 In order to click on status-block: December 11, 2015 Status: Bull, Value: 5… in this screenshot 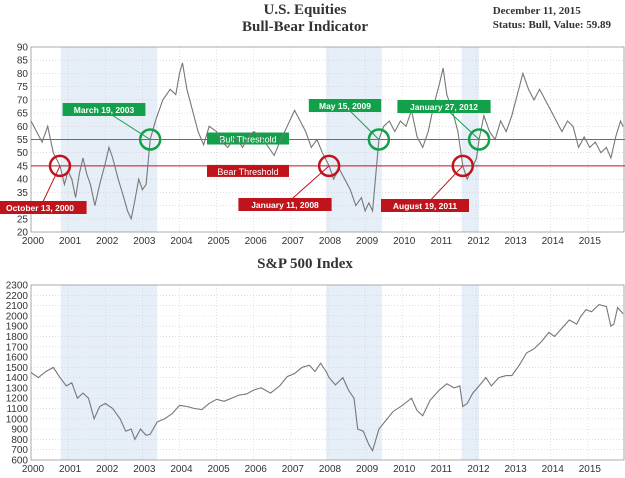, I will do `click(552, 18)`.